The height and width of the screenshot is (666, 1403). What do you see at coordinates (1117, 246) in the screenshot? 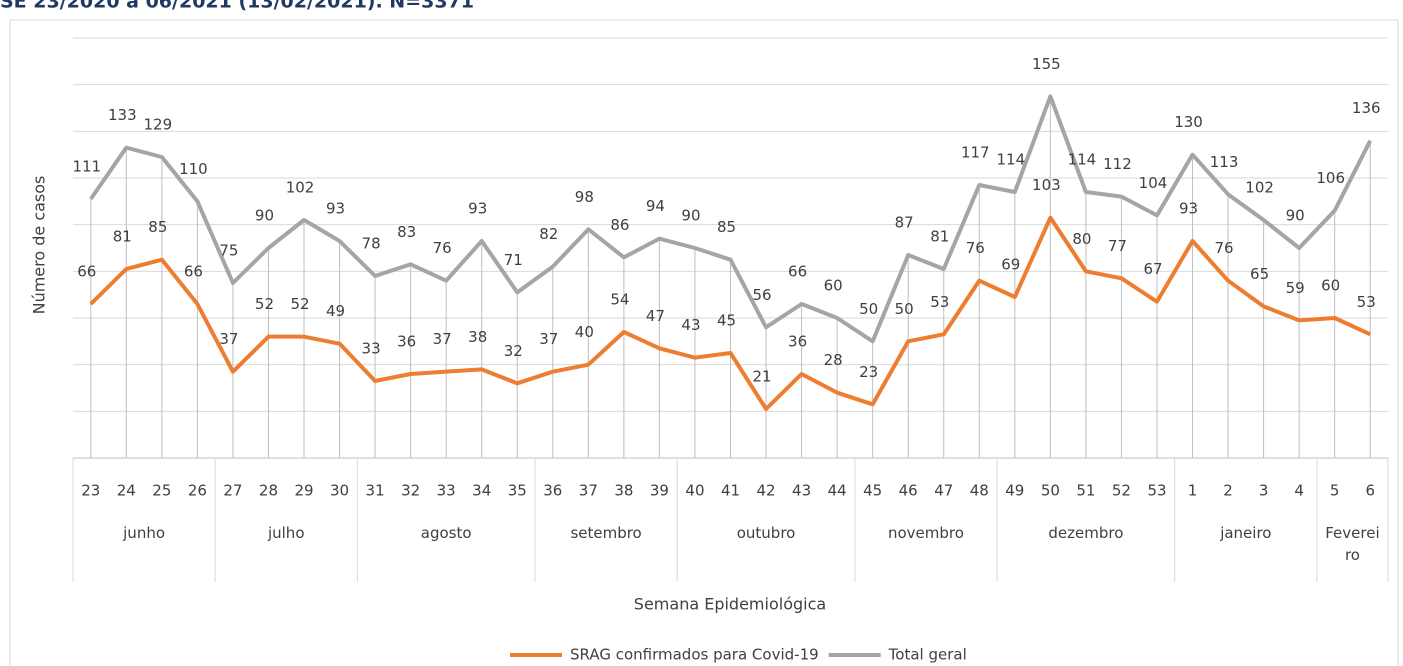
I see `data-label: 77` at bounding box center [1117, 246].